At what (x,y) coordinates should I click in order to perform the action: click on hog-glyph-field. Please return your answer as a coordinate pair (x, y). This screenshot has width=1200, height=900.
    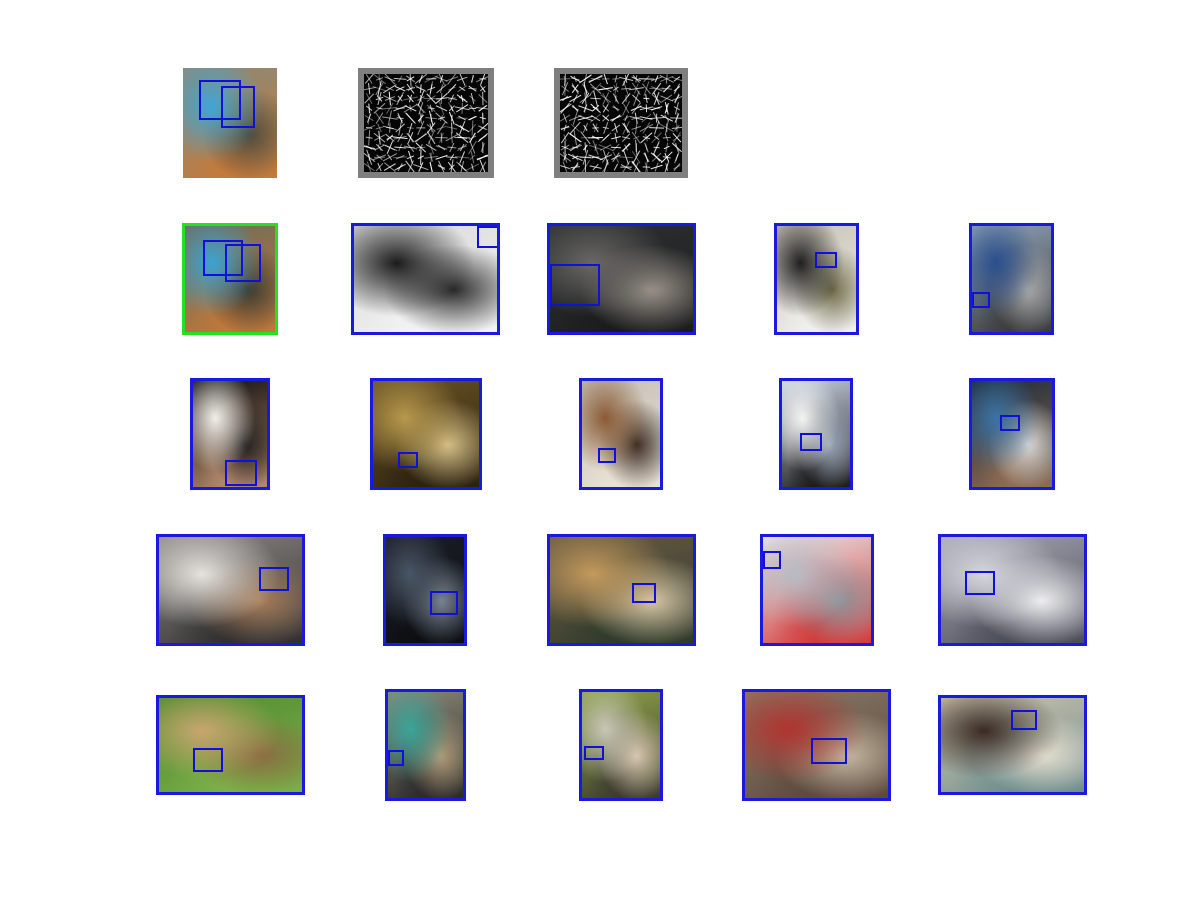
    Looking at the image, I should click on (426, 123).